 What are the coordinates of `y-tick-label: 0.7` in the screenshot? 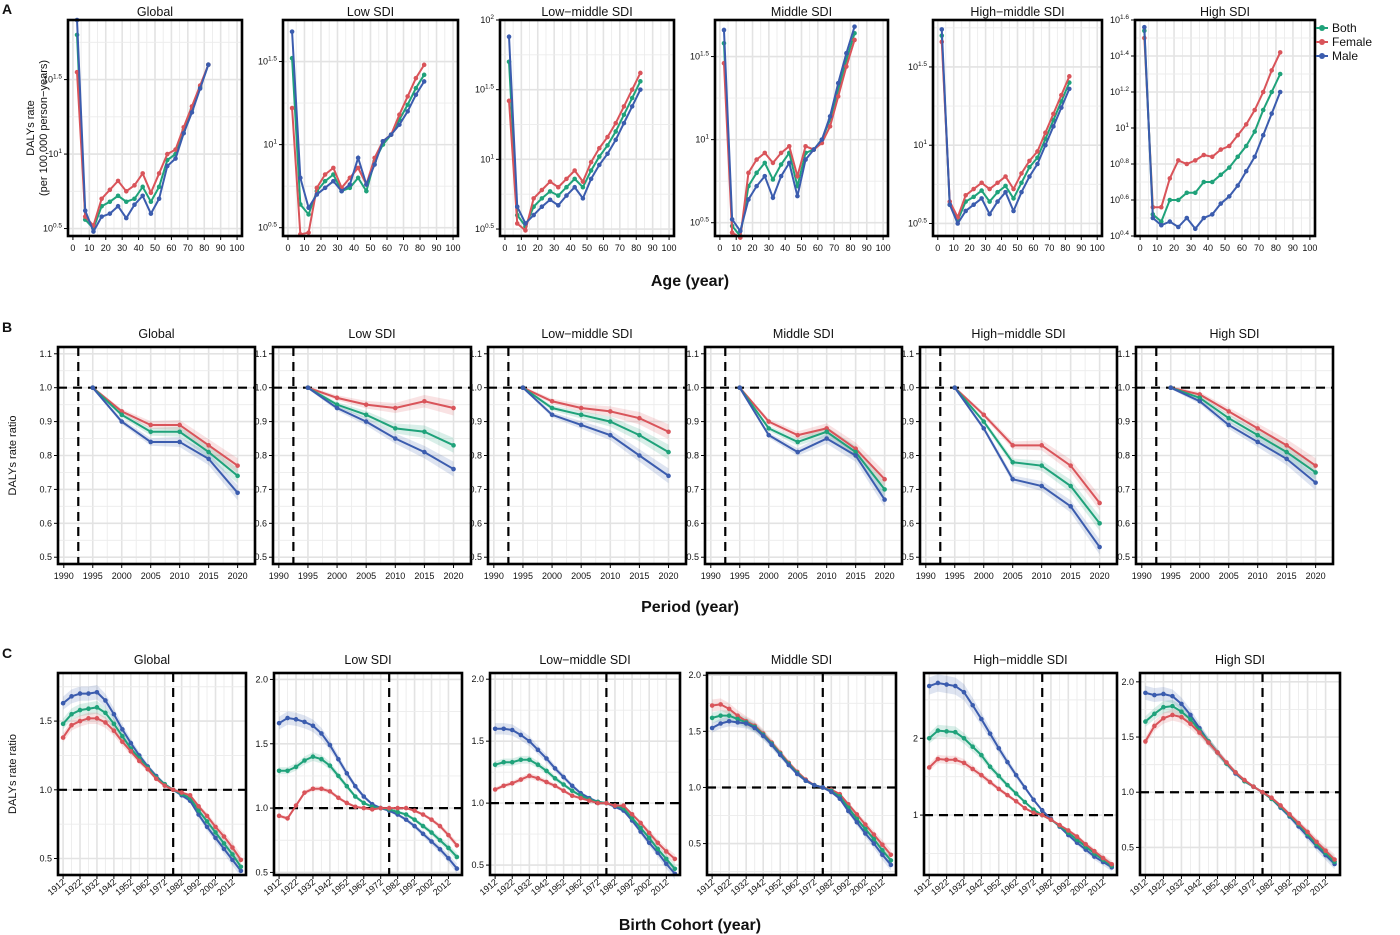 It's located at (692, 489).